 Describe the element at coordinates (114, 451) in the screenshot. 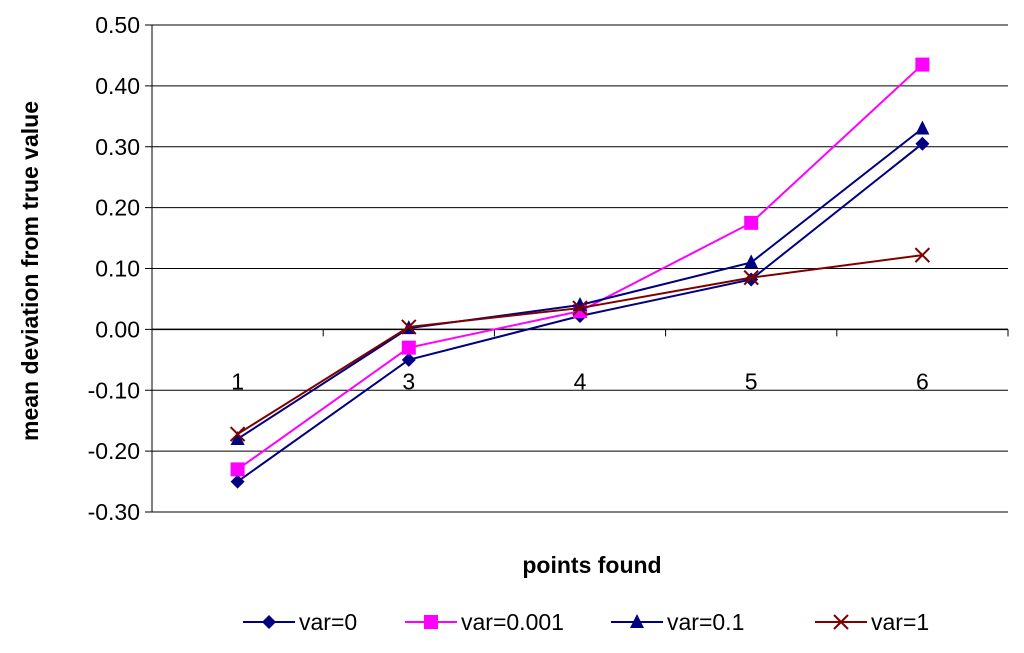

I see `y-tick-label: -0.20` at that location.